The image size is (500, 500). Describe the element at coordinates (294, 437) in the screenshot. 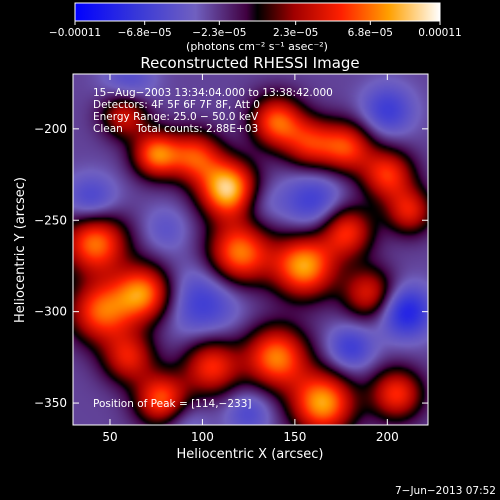

I see `x-tick-label: 150` at that location.